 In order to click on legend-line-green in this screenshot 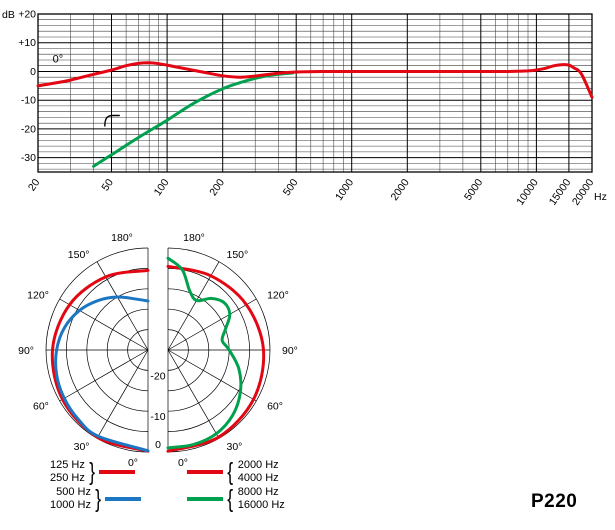, I will do `click(205, 499)`.